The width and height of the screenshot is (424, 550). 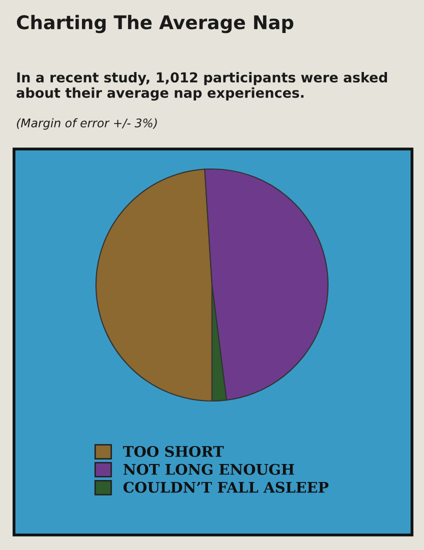 What do you see at coordinates (173, 451) in the screenshot?
I see `legend-label: TOO SHORT` at bounding box center [173, 451].